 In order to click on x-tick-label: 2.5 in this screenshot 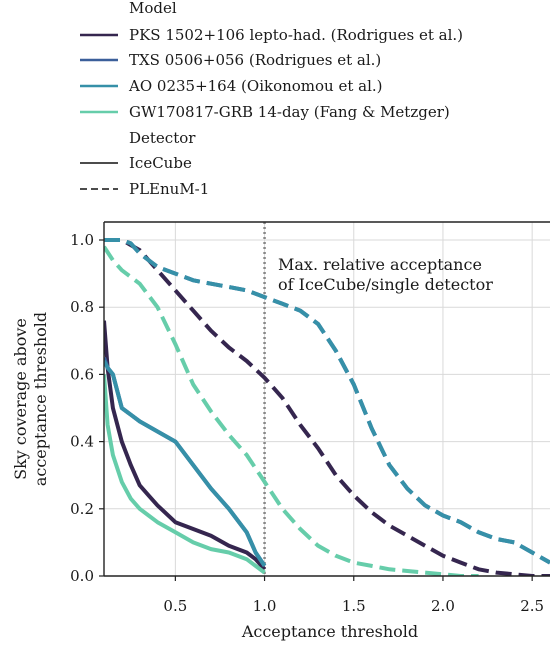, I will do `click(532, 606)`.